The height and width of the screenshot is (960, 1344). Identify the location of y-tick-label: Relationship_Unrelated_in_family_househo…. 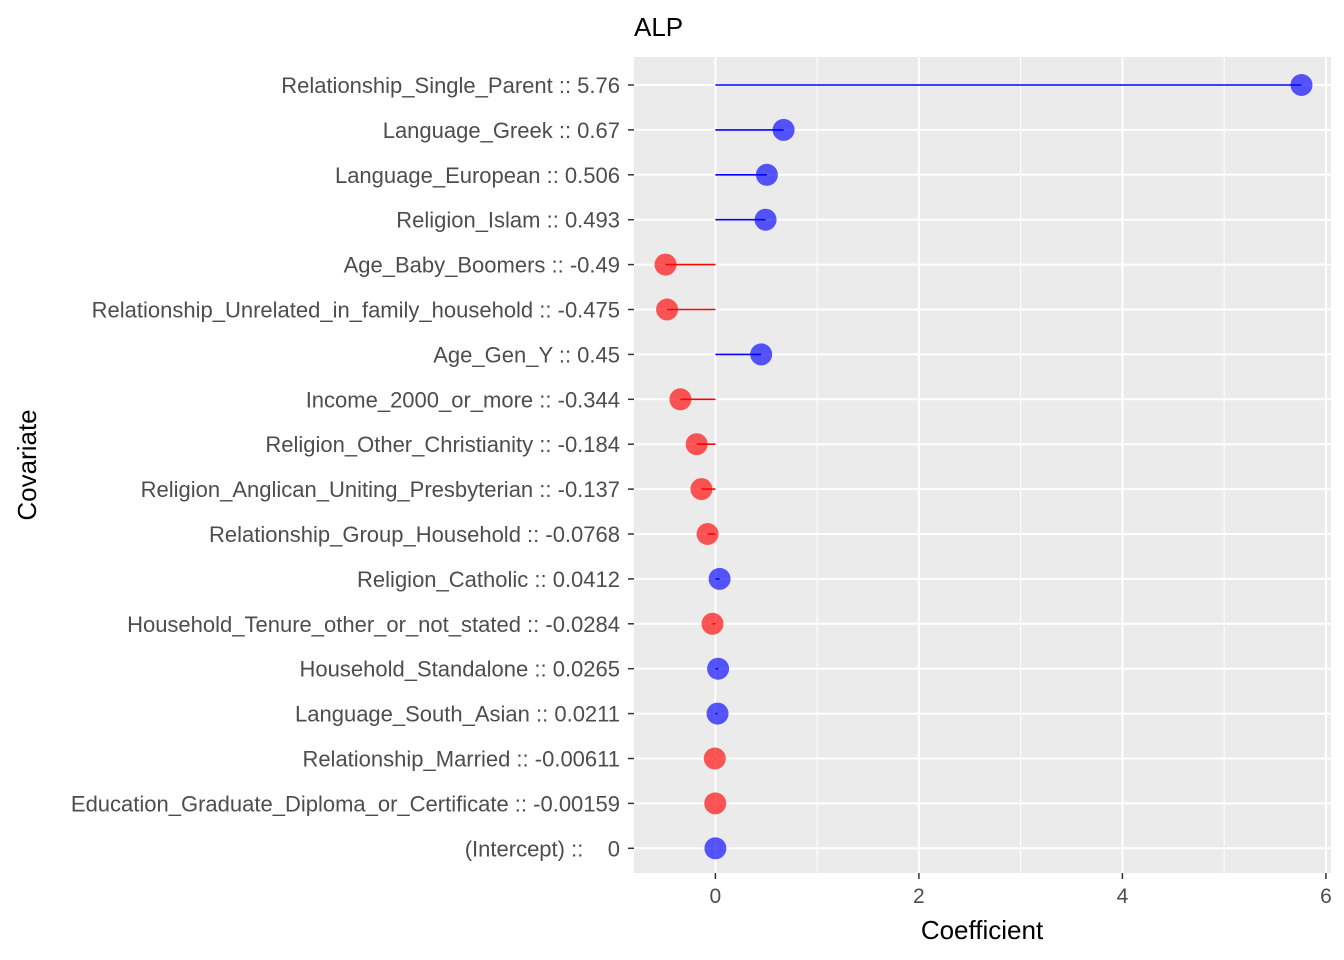
(356, 310).